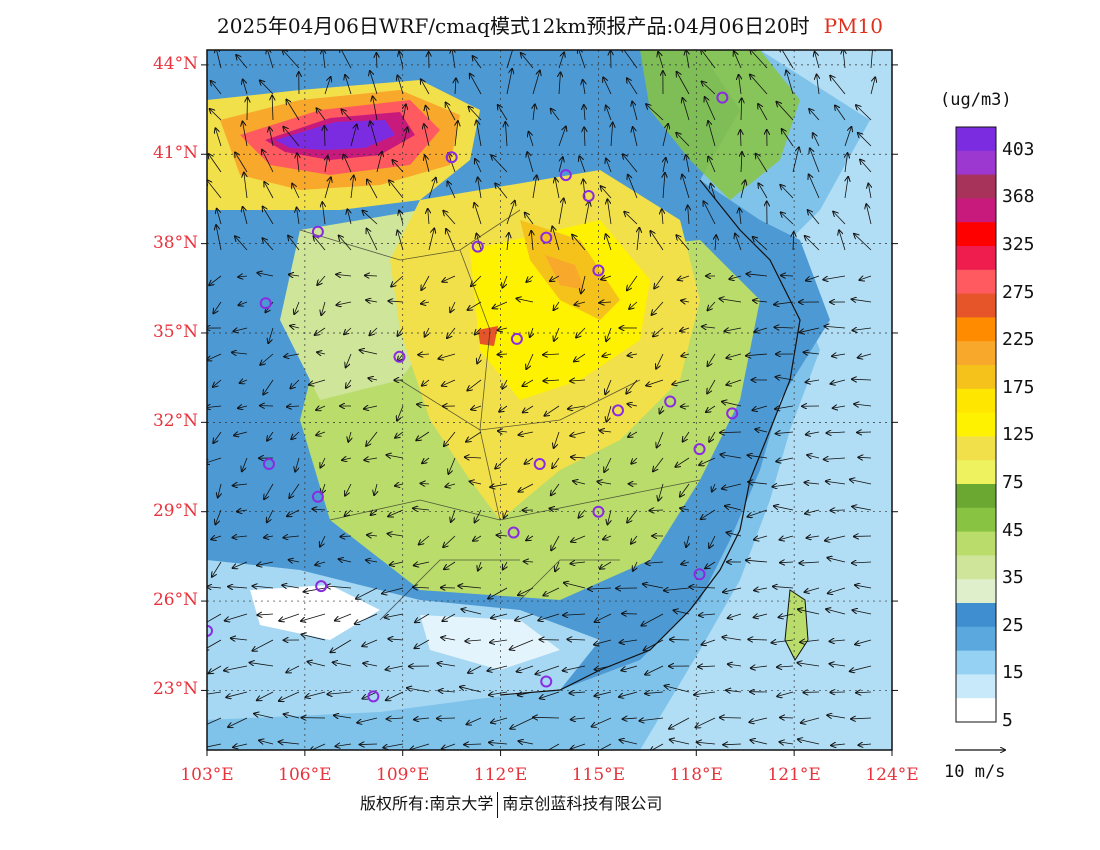 The image size is (1100, 850). I want to click on color-legend, so click(976, 424).